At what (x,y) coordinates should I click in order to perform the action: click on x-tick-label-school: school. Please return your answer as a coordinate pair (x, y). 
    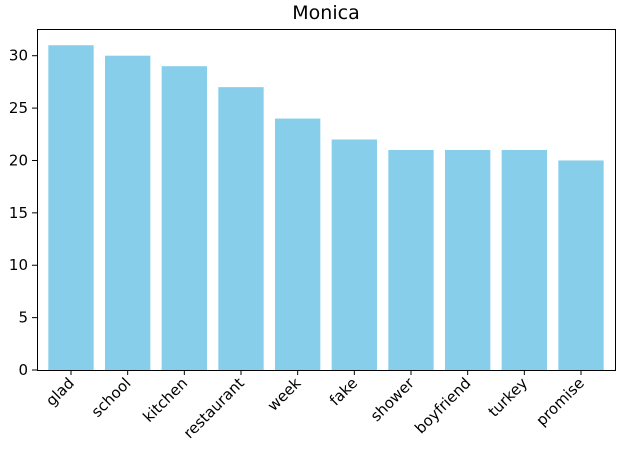
    Looking at the image, I should click on (111, 397).